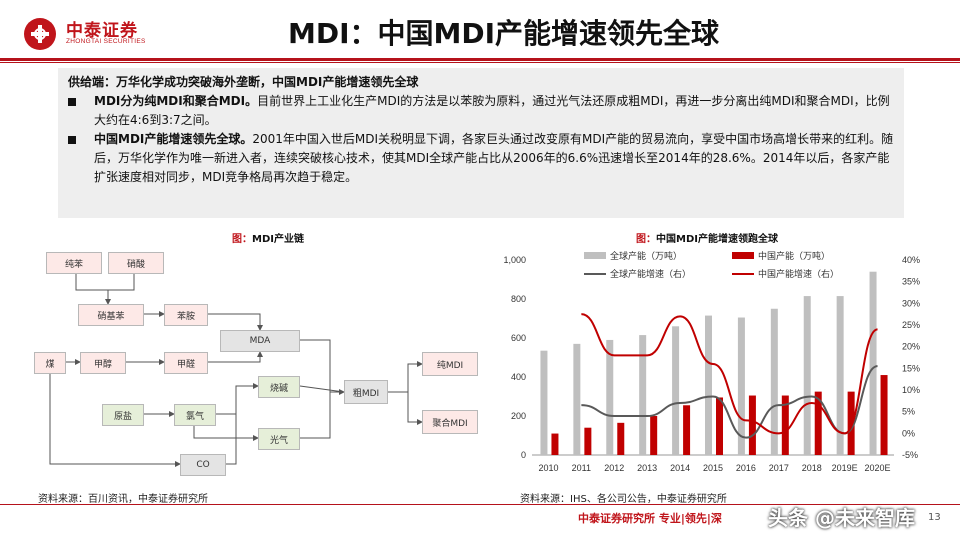 The width and height of the screenshot is (960, 540). Describe the element at coordinates (581, 468) in the screenshot. I see `x-tick-label: 2011` at that location.